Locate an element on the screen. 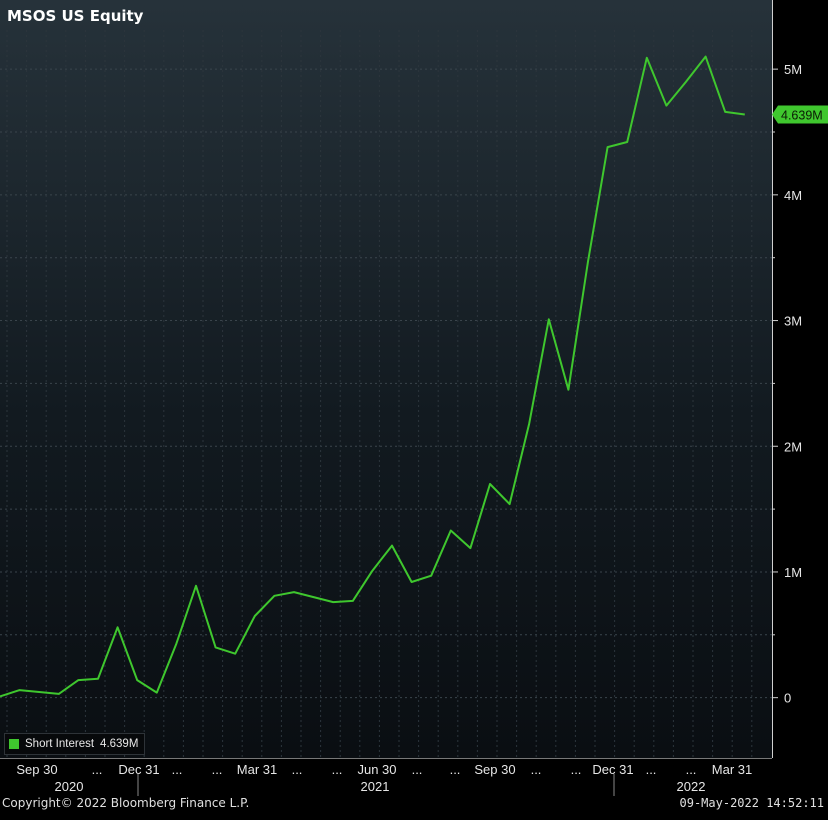  y-tick-label: 2M is located at coordinates (793, 446).